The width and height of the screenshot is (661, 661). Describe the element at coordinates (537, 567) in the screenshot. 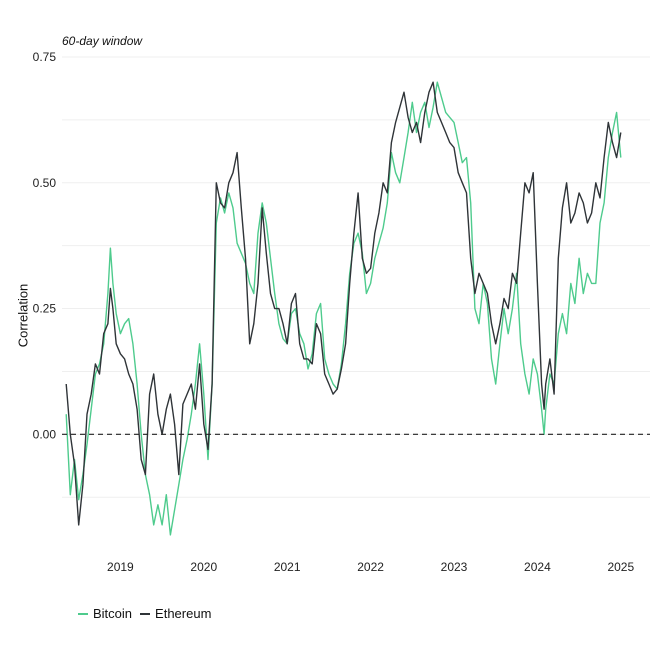

I see `x-tick-label: 2024` at that location.